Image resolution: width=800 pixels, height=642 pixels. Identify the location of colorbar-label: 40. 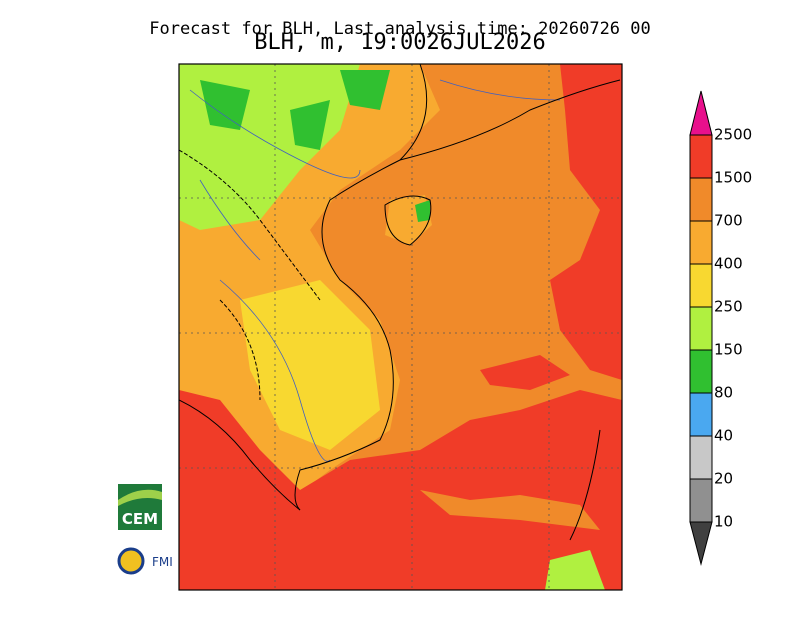
(723, 436).